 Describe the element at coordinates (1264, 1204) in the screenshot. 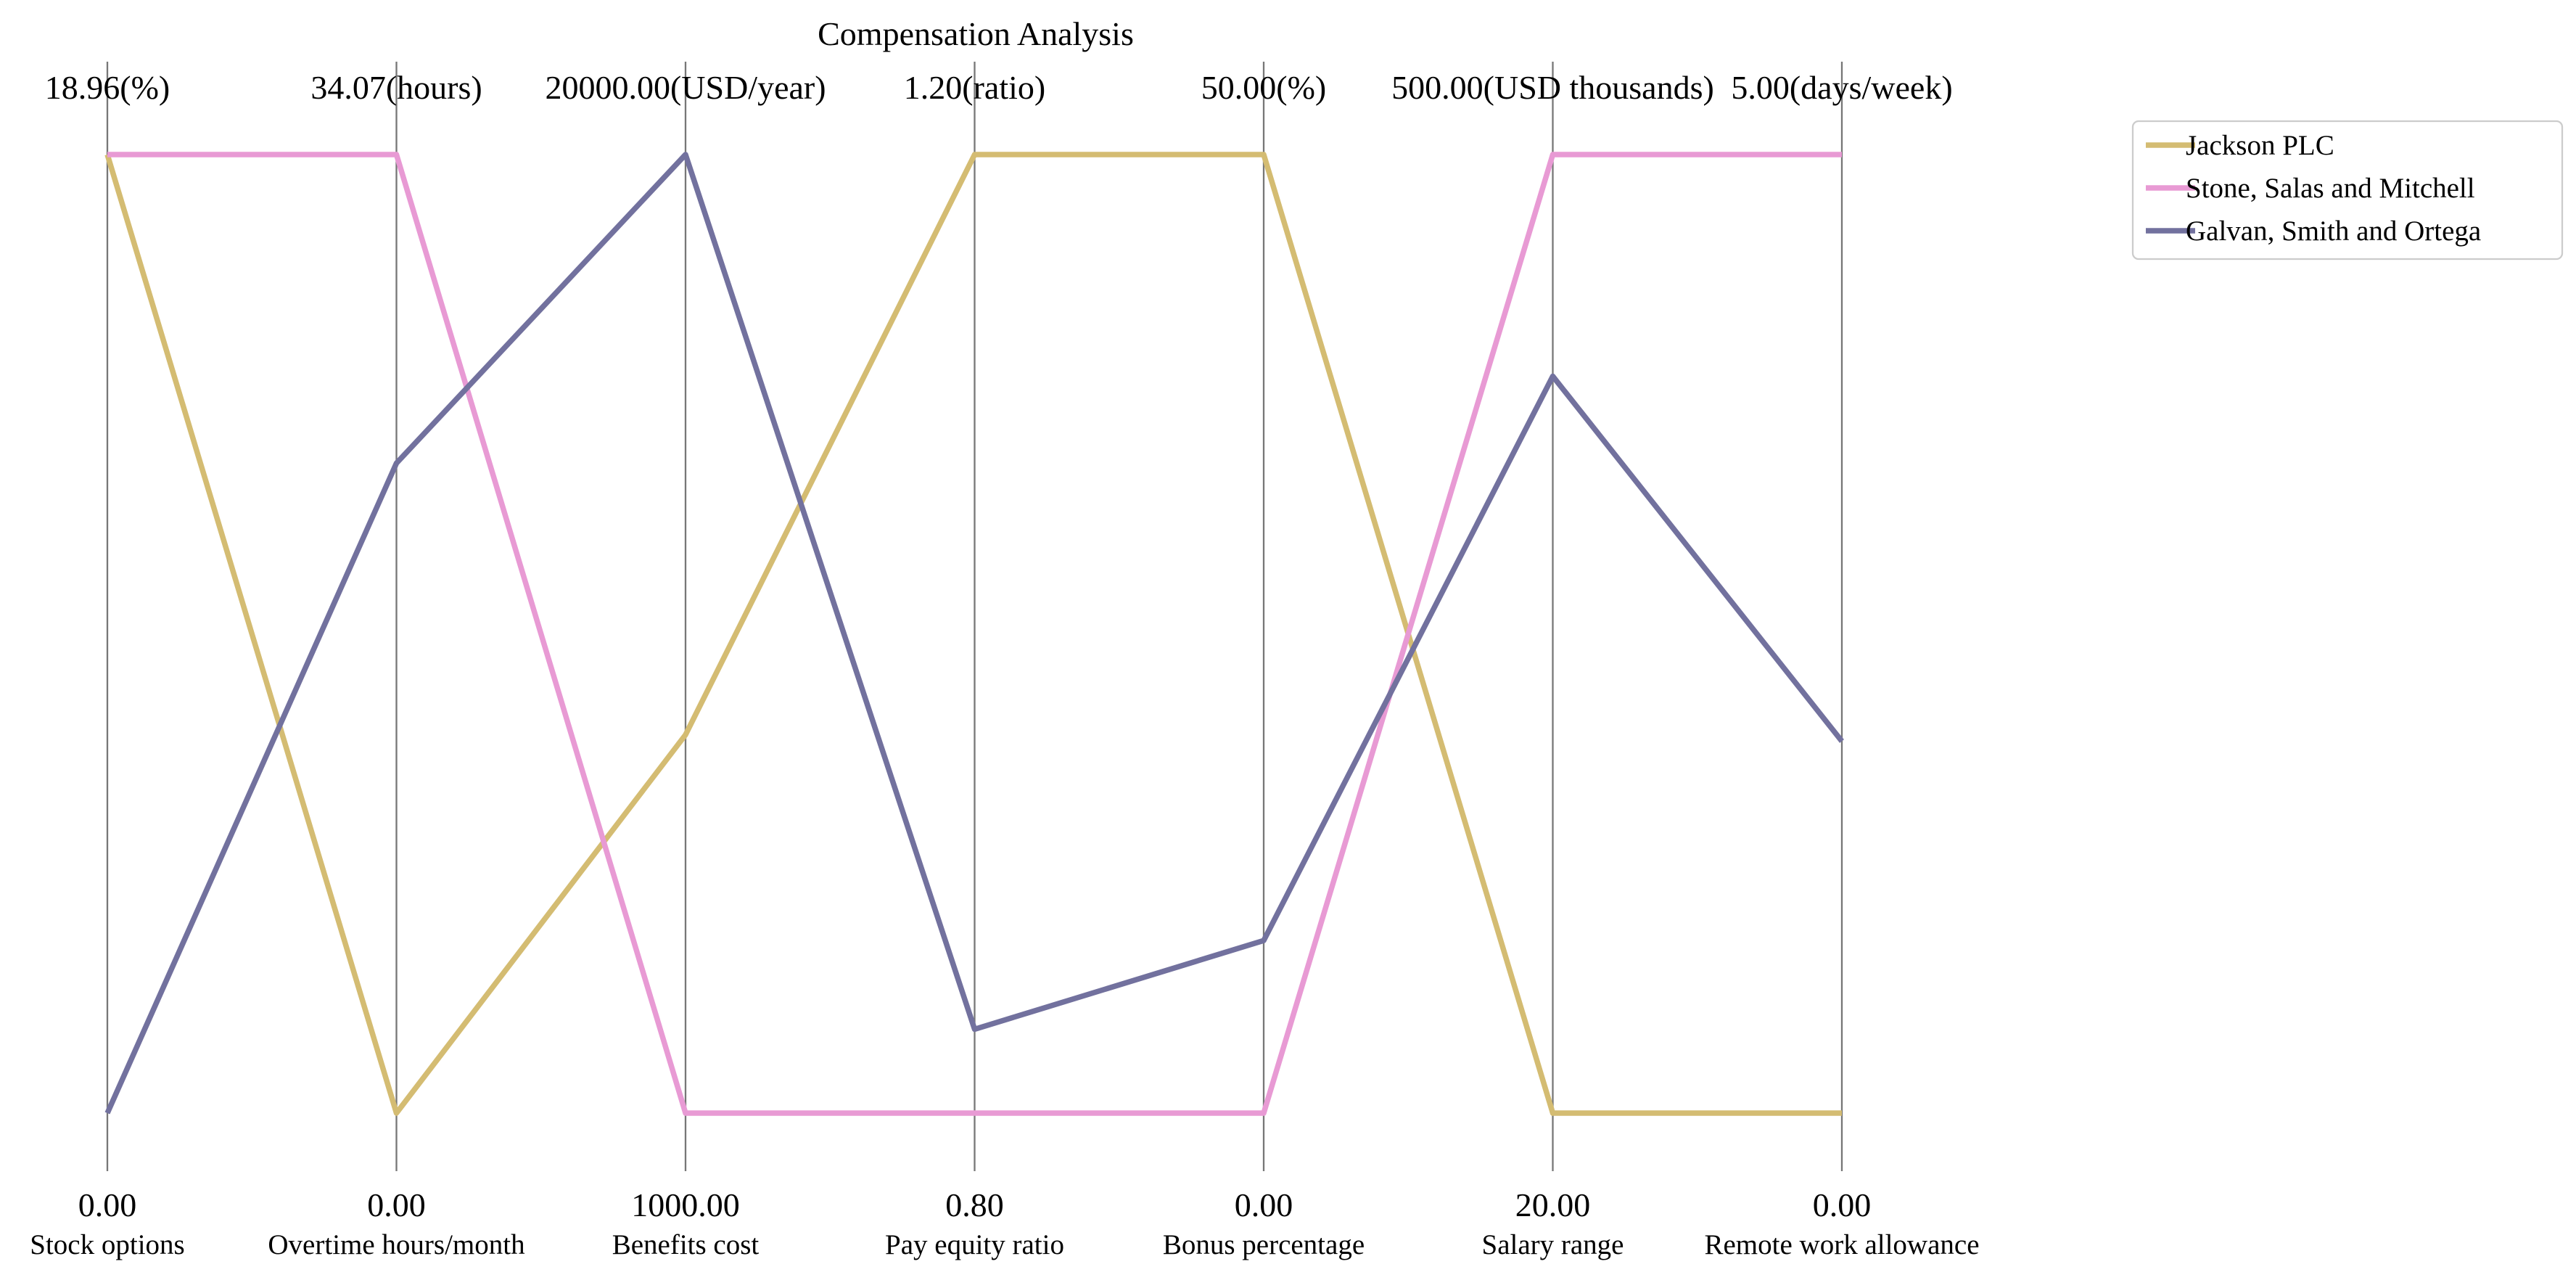

I see `axis-min-tick-bonus-percentage: 0.00` at that location.